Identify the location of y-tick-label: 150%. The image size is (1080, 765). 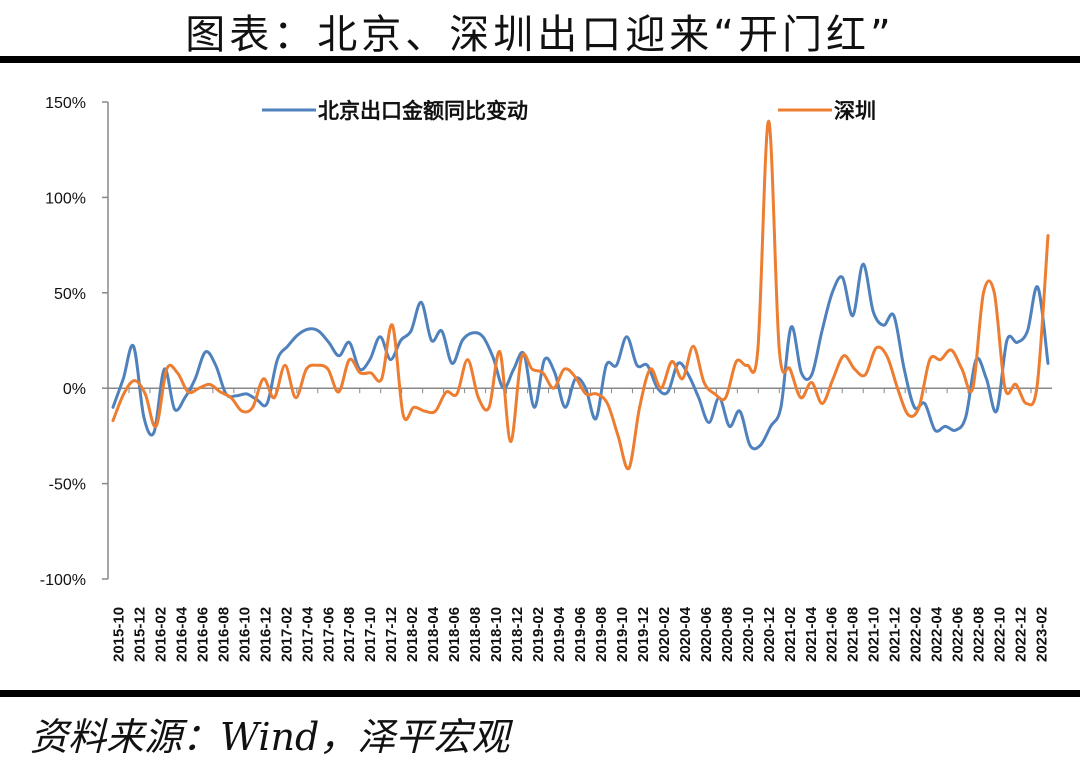
(65, 103).